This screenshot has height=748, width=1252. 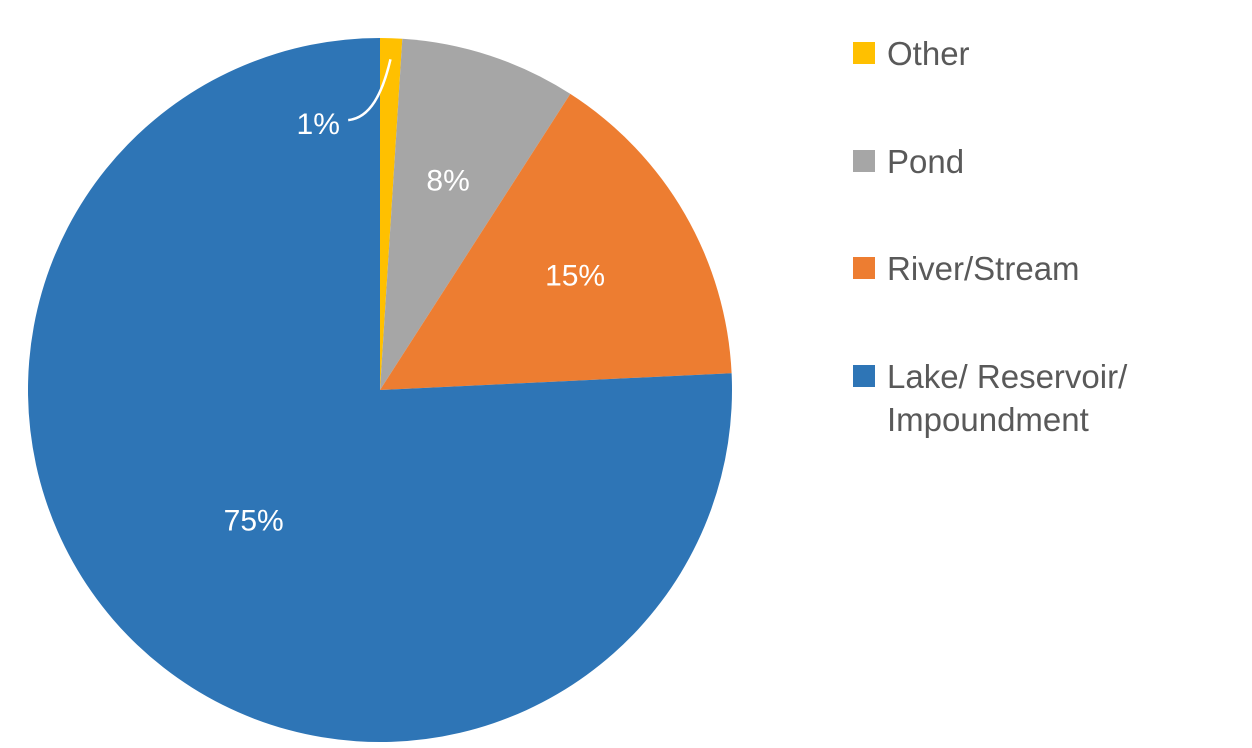 I want to click on legend-swatch-lake-reservoir-impoundment, so click(x=864, y=375).